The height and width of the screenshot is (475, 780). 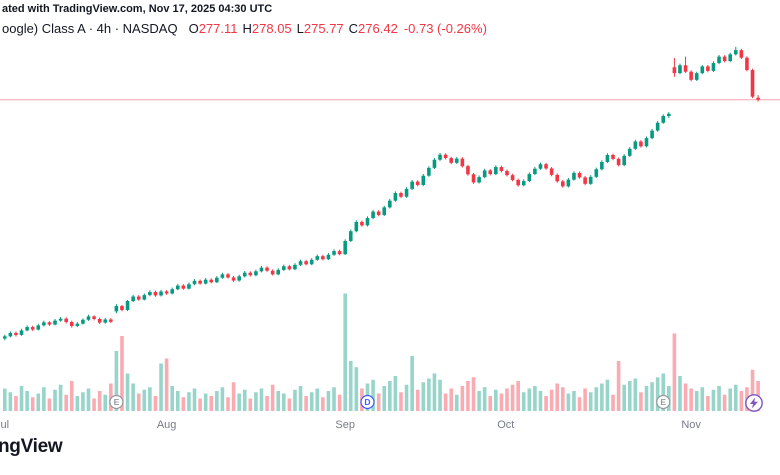 I want to click on ohlc-values: O277.11 H278.05 L275.77 C276.42, so click(x=291, y=28).